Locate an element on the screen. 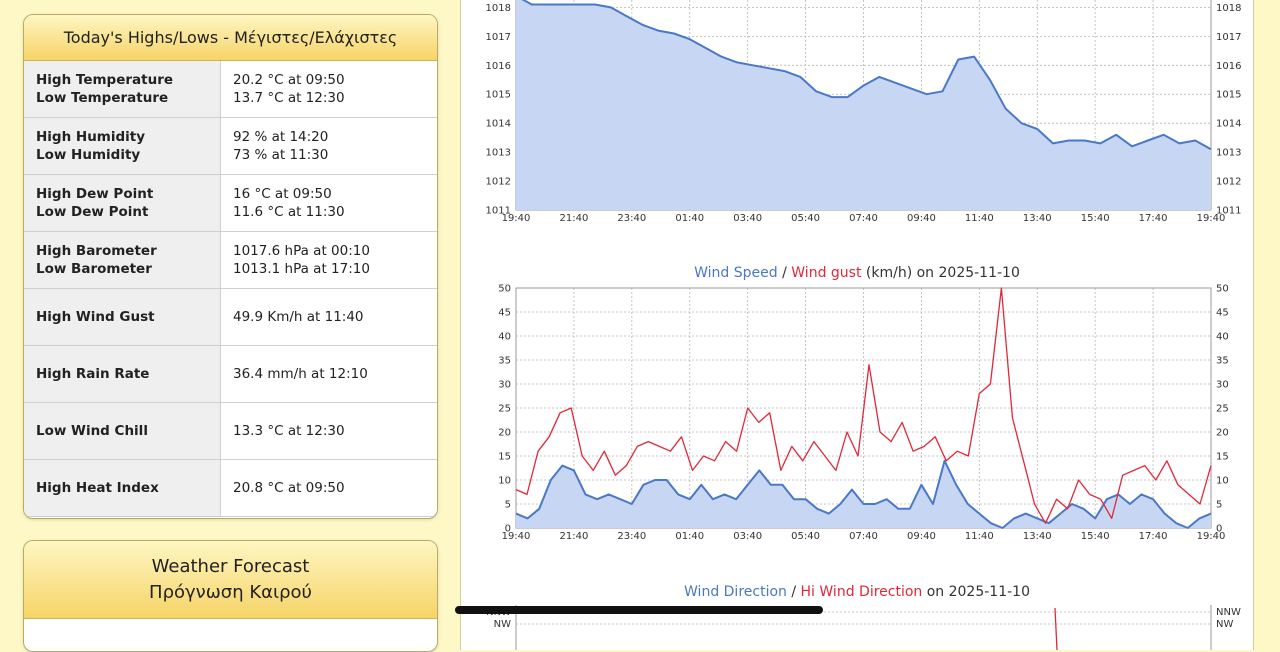  y-tick-label-right: 1013 is located at coordinates (1228, 153).